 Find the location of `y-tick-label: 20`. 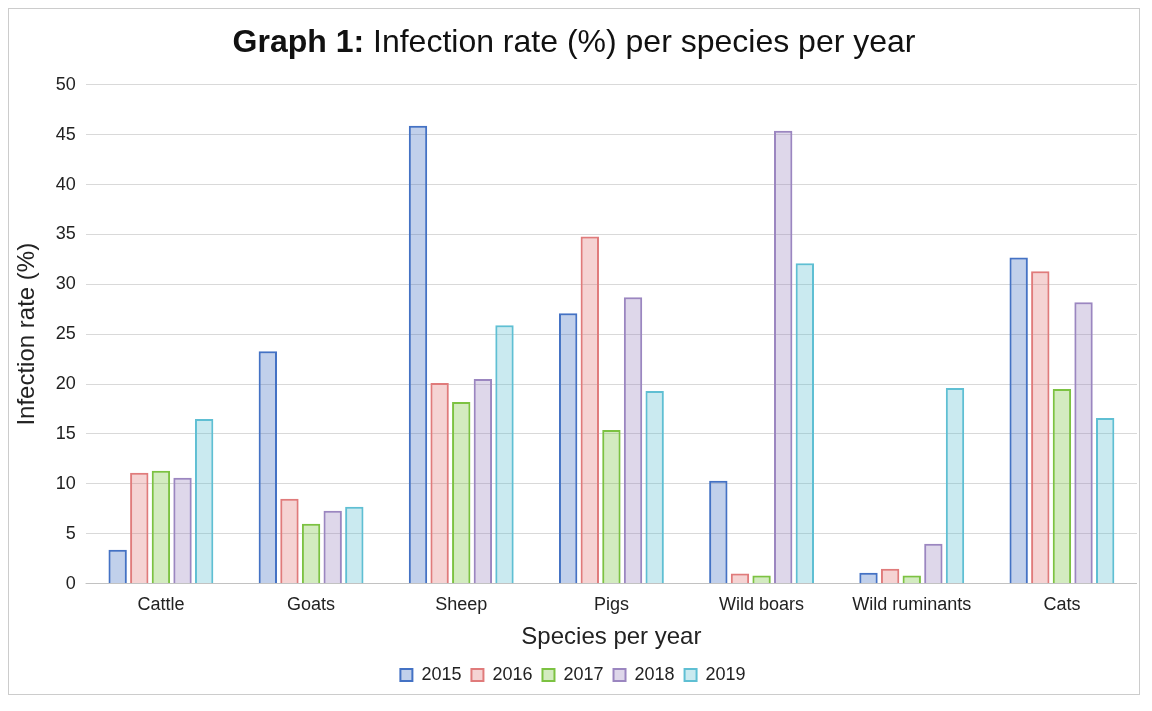

y-tick-label: 20 is located at coordinates (65, 383).